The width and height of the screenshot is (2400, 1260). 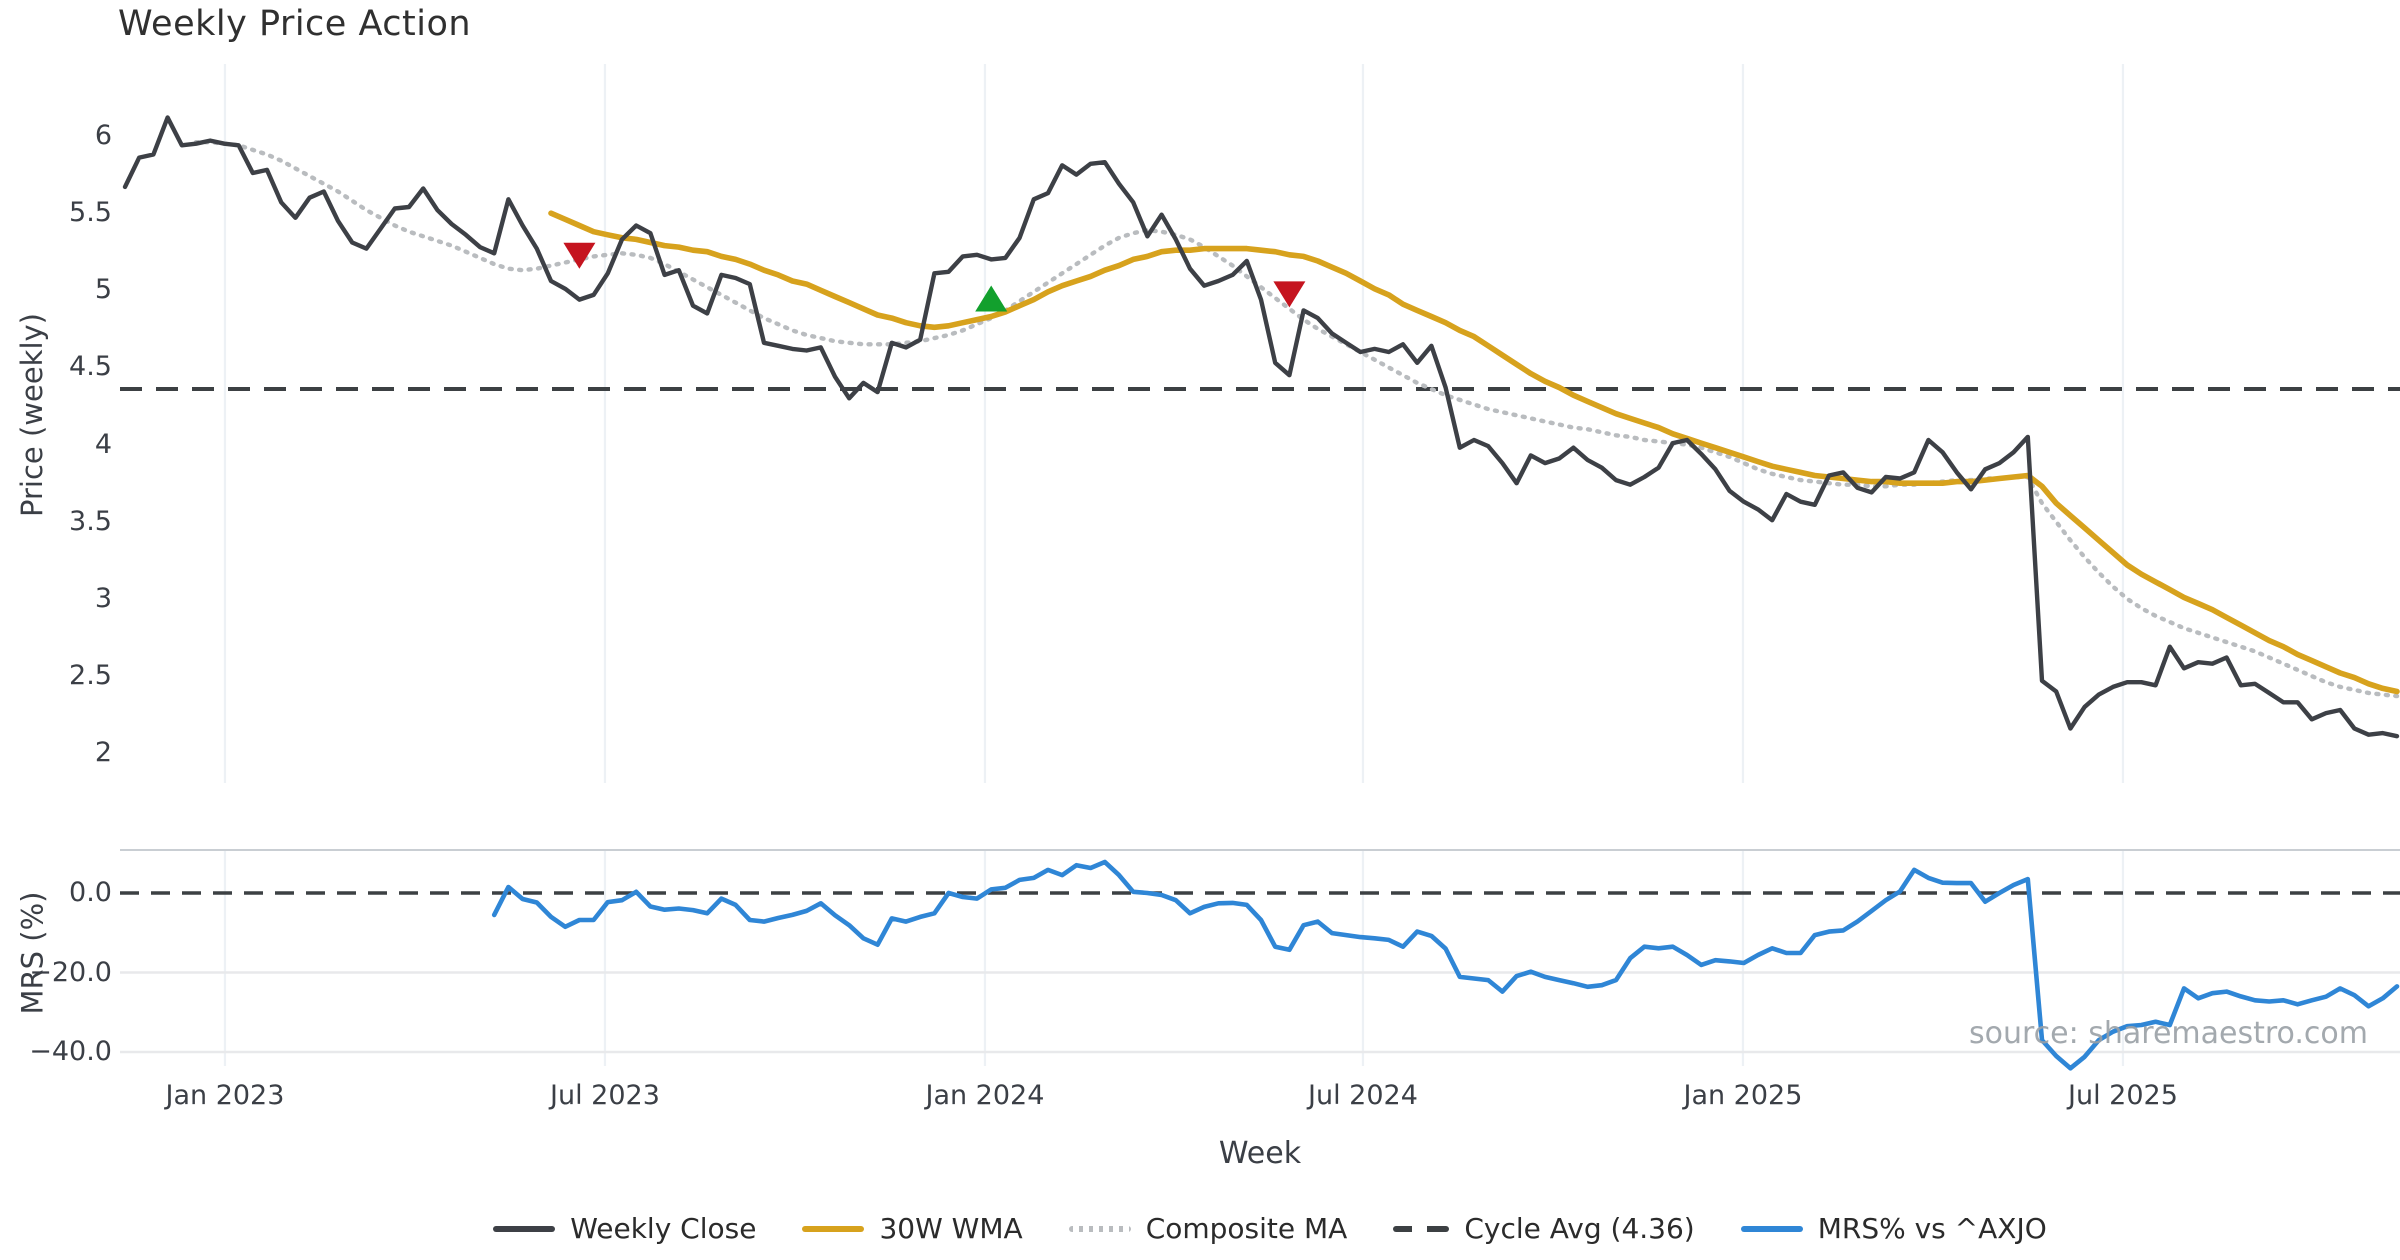 What do you see at coordinates (103, 135) in the screenshot?
I see `price-y-tick: 6` at bounding box center [103, 135].